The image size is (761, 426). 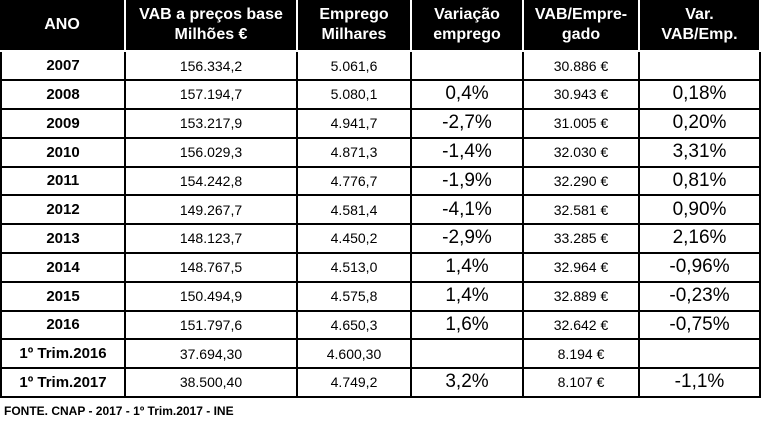 I want to click on table-cell: 32.889 €, so click(x=582, y=297).